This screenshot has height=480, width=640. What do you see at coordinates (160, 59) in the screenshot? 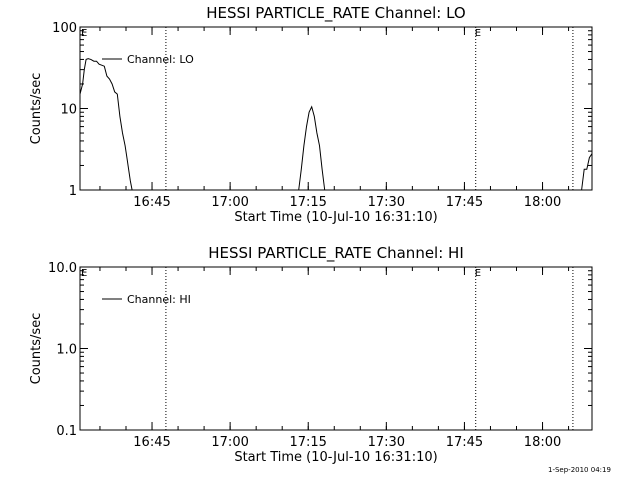
I see `legend-label: Channel: LO` at bounding box center [160, 59].